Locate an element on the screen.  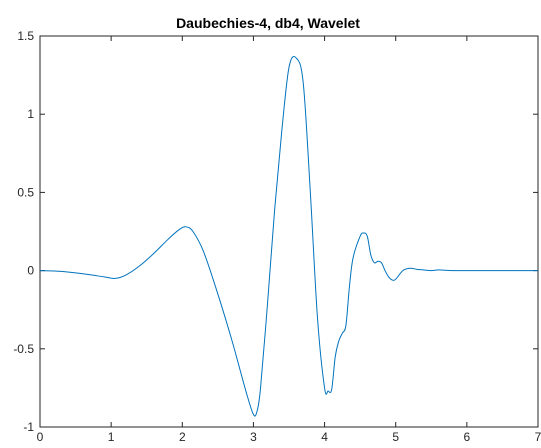
x-tick-label: 3 is located at coordinates (253, 437).